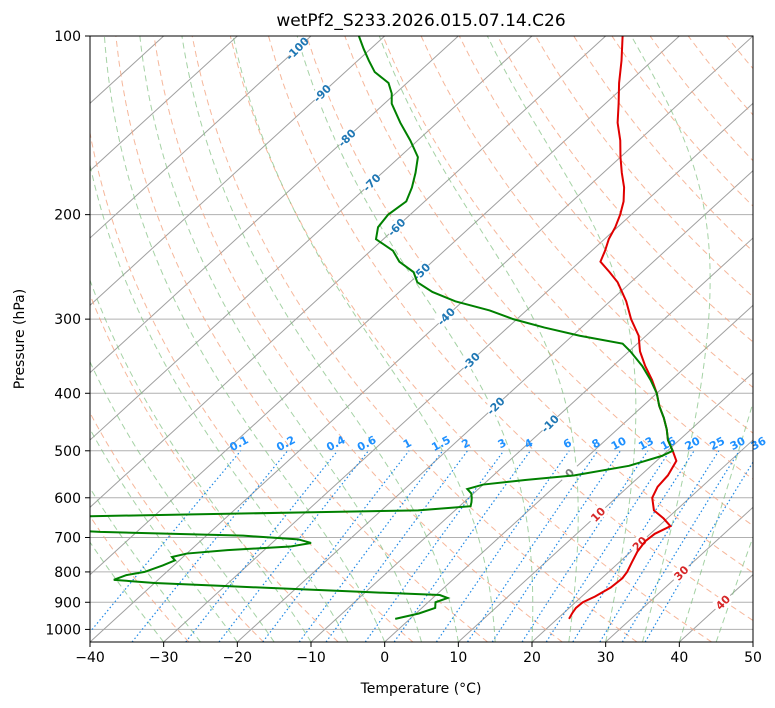  What do you see at coordinates (679, 658) in the screenshot?
I see `x-tick-label: 40` at bounding box center [679, 658].